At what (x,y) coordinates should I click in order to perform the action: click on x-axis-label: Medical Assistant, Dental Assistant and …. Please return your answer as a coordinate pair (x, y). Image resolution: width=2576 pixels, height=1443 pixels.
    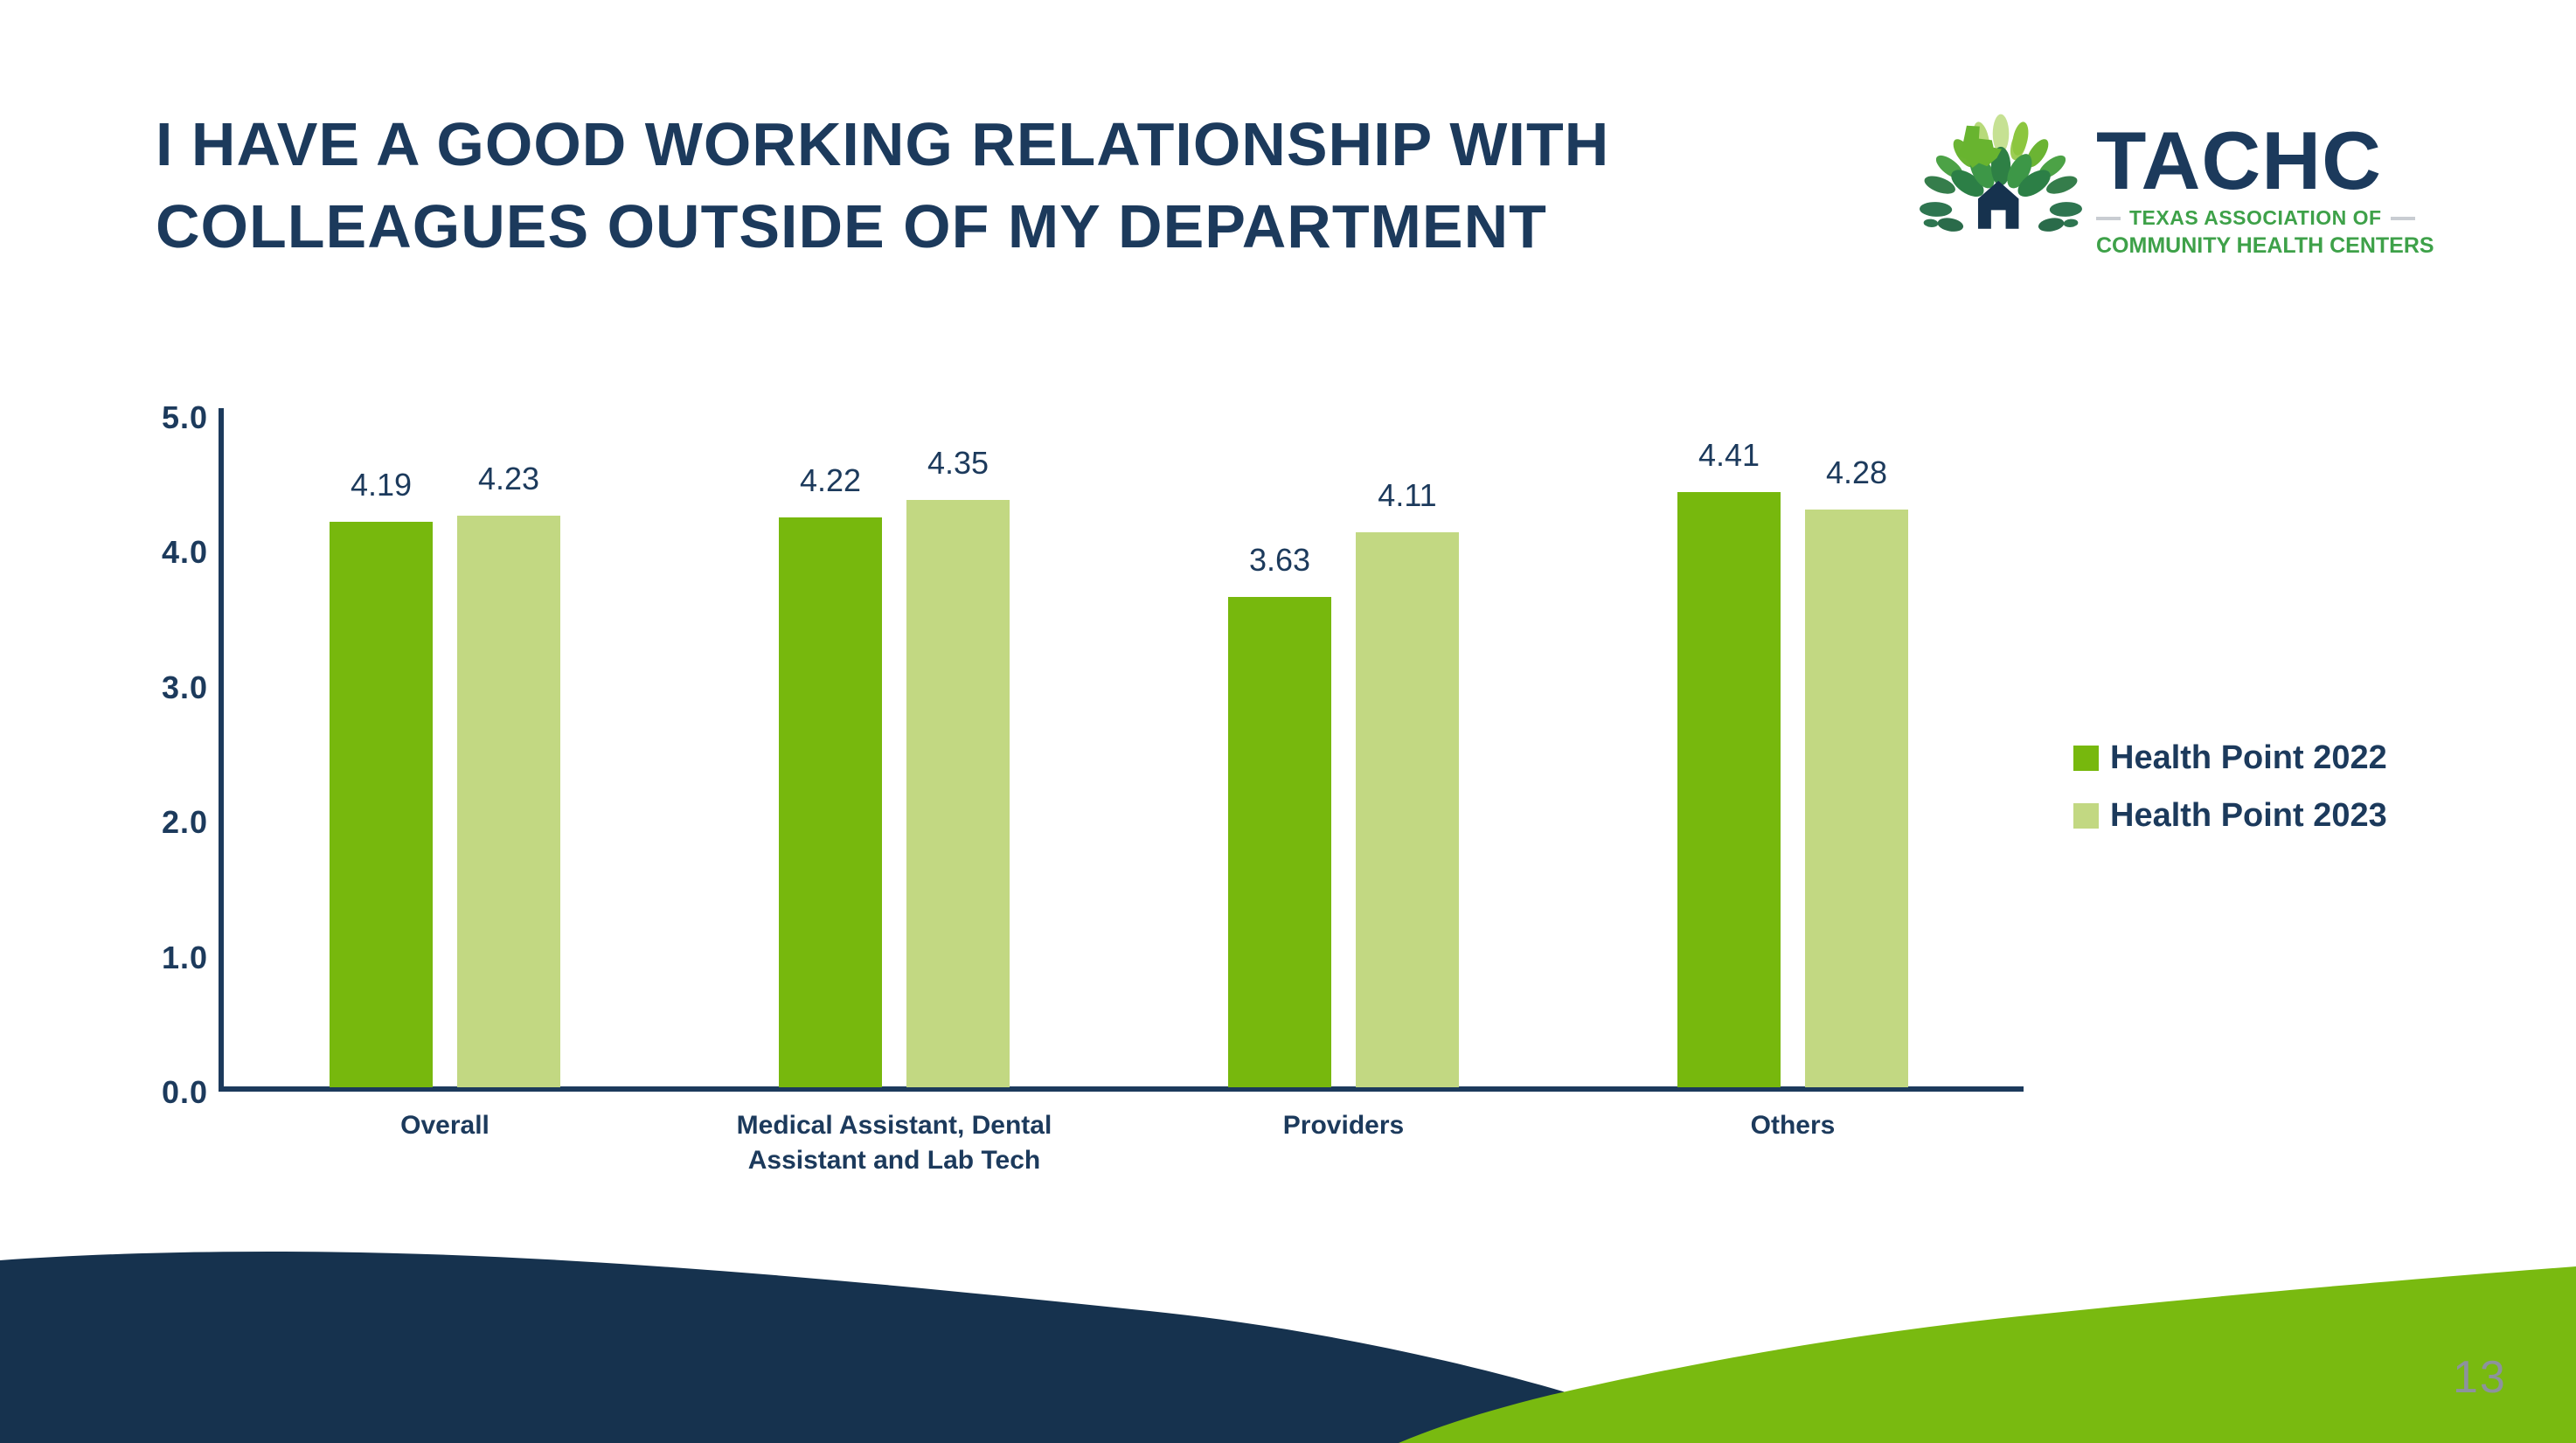
    Looking at the image, I should click on (894, 1143).